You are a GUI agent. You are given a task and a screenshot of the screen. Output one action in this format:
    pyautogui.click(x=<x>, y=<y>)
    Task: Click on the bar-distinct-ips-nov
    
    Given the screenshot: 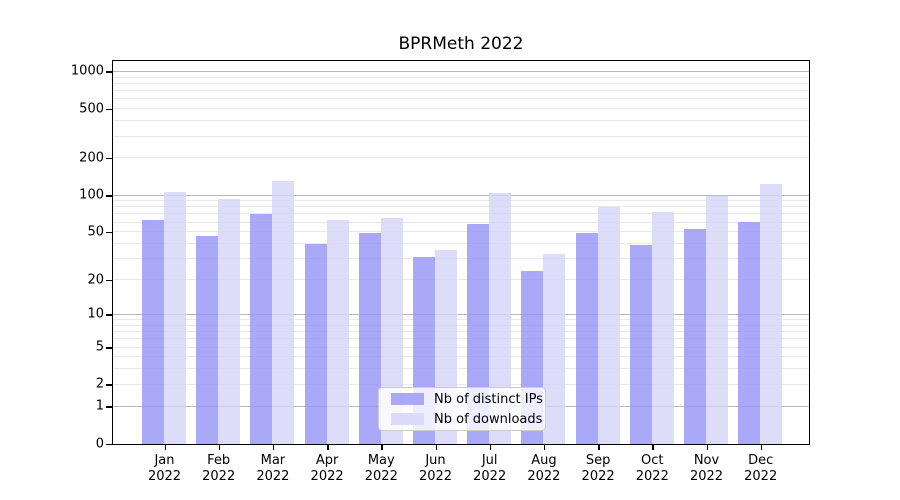 What is the action you would take?
    pyautogui.click(x=695, y=336)
    